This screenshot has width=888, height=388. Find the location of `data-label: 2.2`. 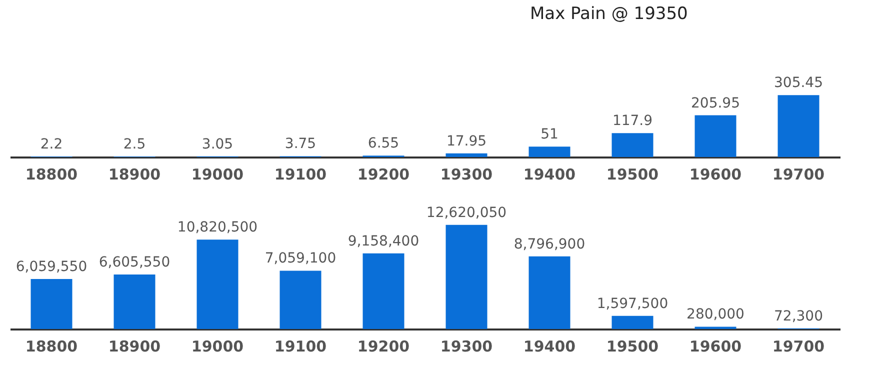

data-label: 2.2 is located at coordinates (51, 144).